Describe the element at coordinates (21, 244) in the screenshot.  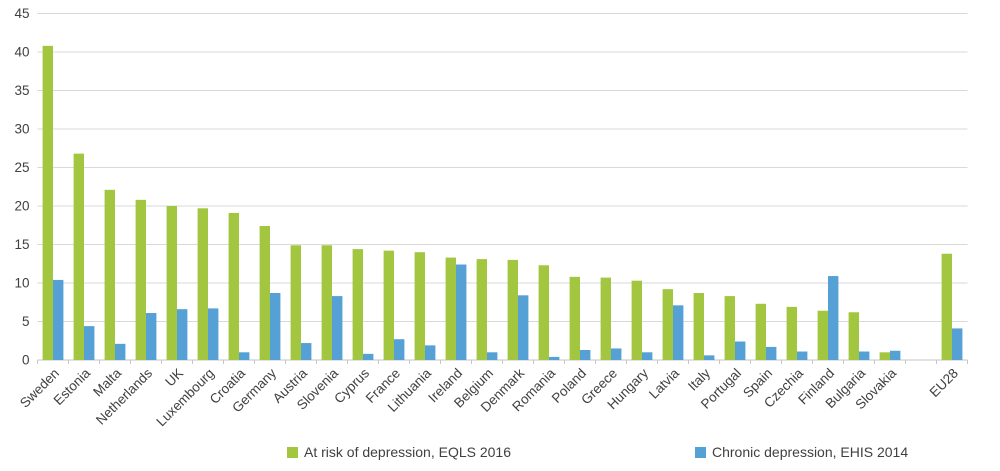
I see `y-axis-tick-label: 15` at that location.